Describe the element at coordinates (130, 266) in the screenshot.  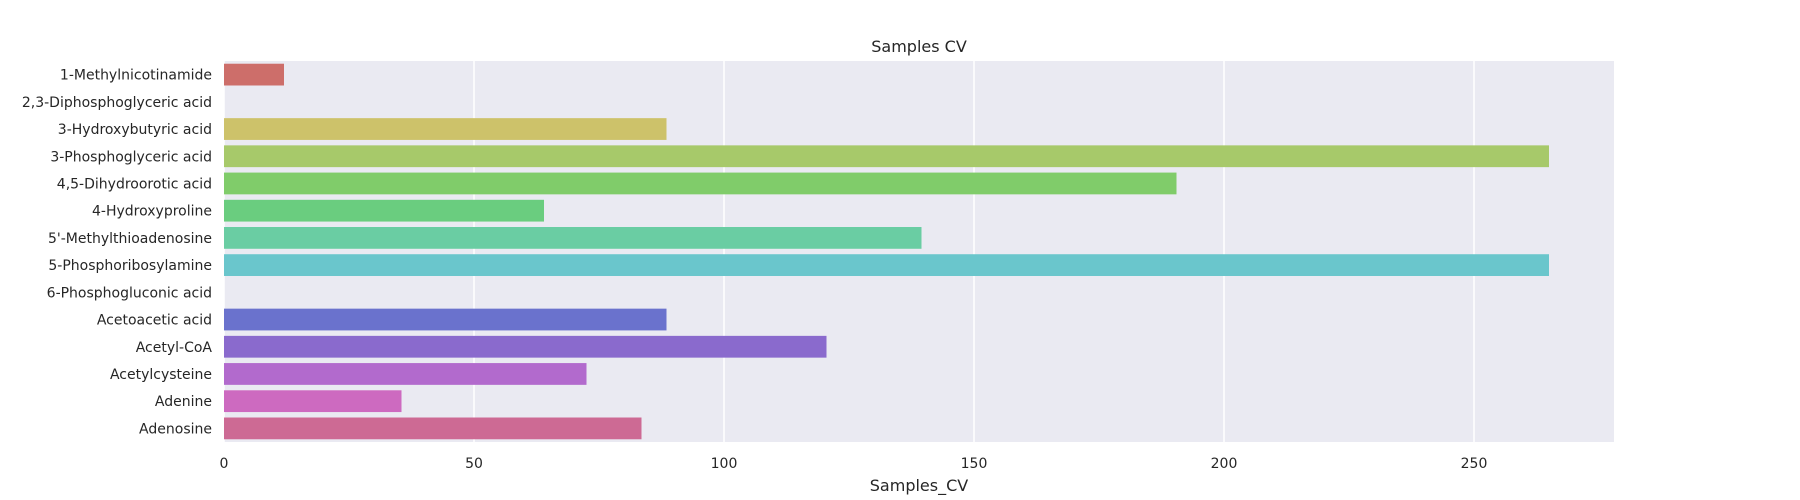
I see `category-label: 5-Phosphoribosylamine` at that location.